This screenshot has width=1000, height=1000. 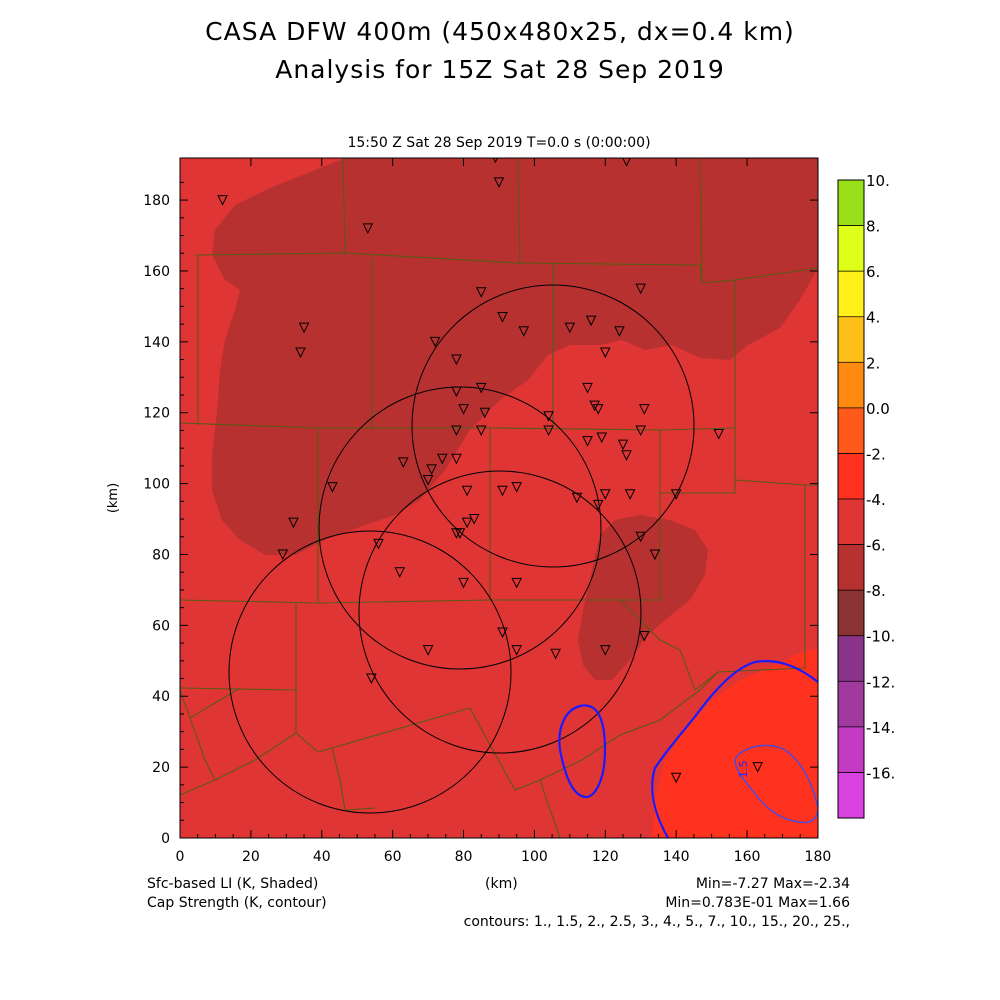 I want to click on footer-shaded-minmax: Min=-7.27 Max=-2.34, so click(x=772, y=884).